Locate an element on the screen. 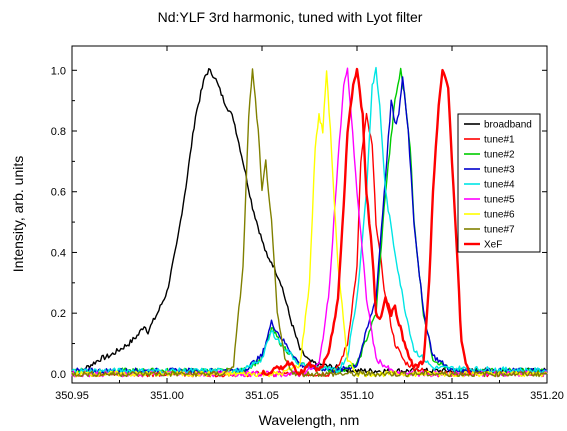 Image resolution: width=567 pixels, height=431 pixels. legend-label: tune#5 is located at coordinates (499, 200).